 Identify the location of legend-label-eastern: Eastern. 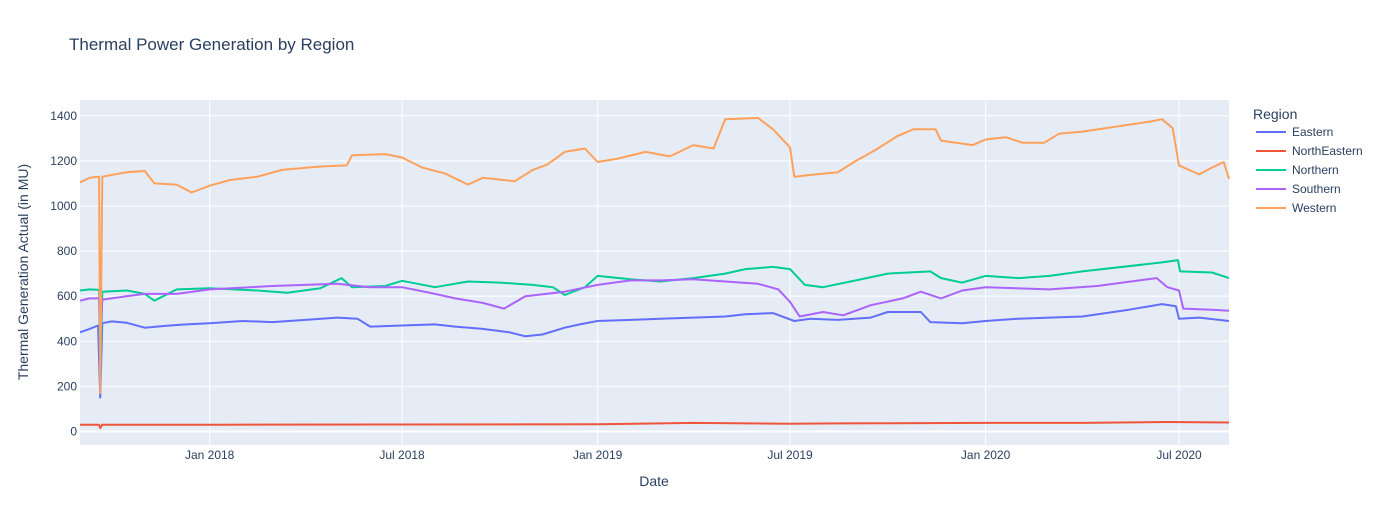
(1312, 132).